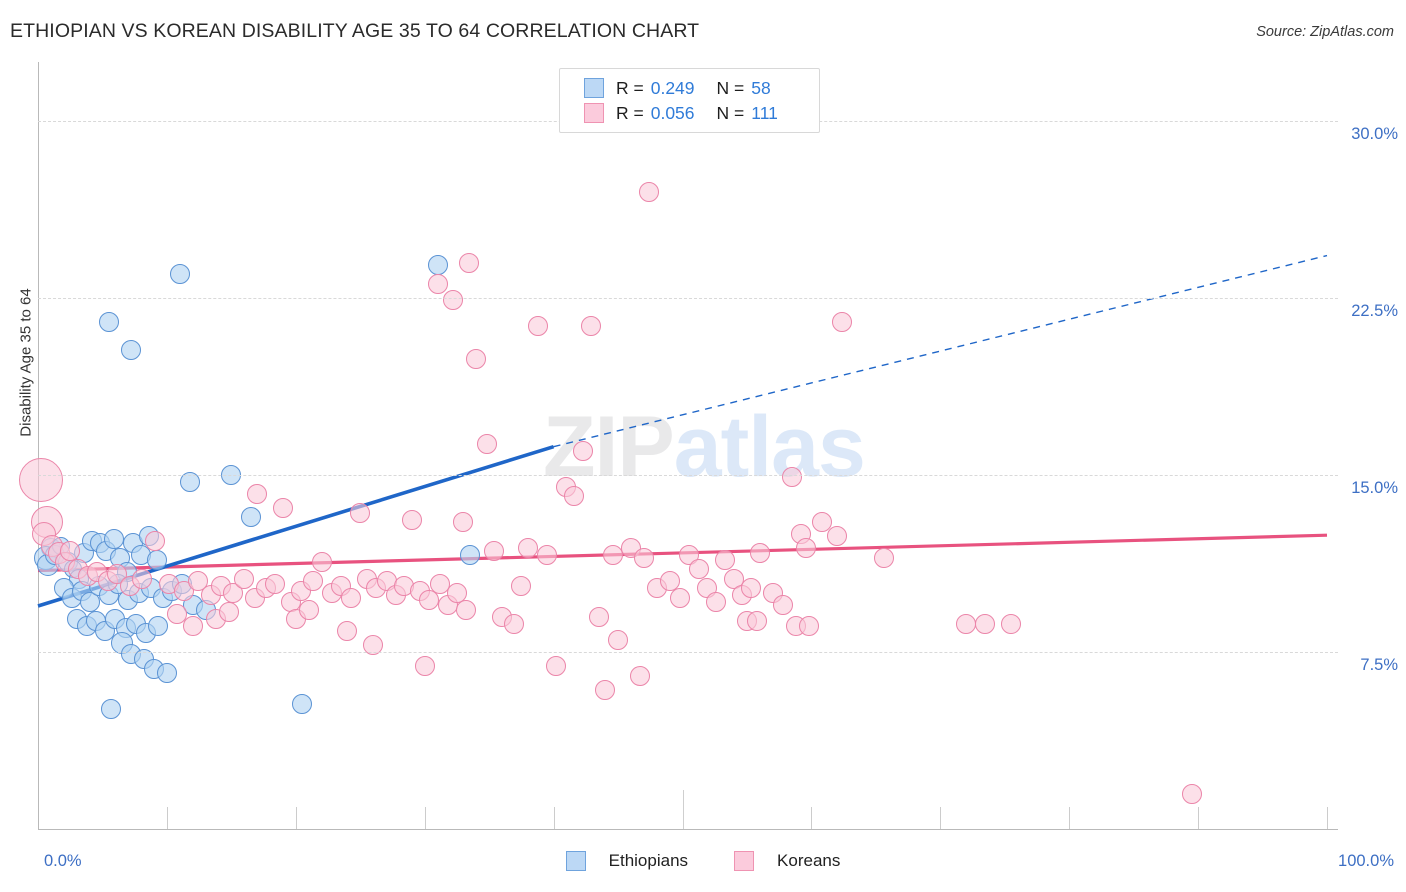 This screenshot has width=1406, height=892. I want to click on y-axis-line, so click(38, 445).